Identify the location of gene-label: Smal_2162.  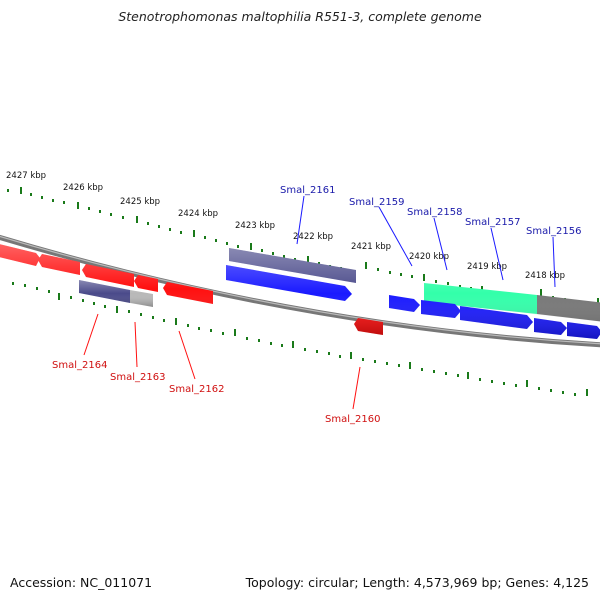
(196, 389).